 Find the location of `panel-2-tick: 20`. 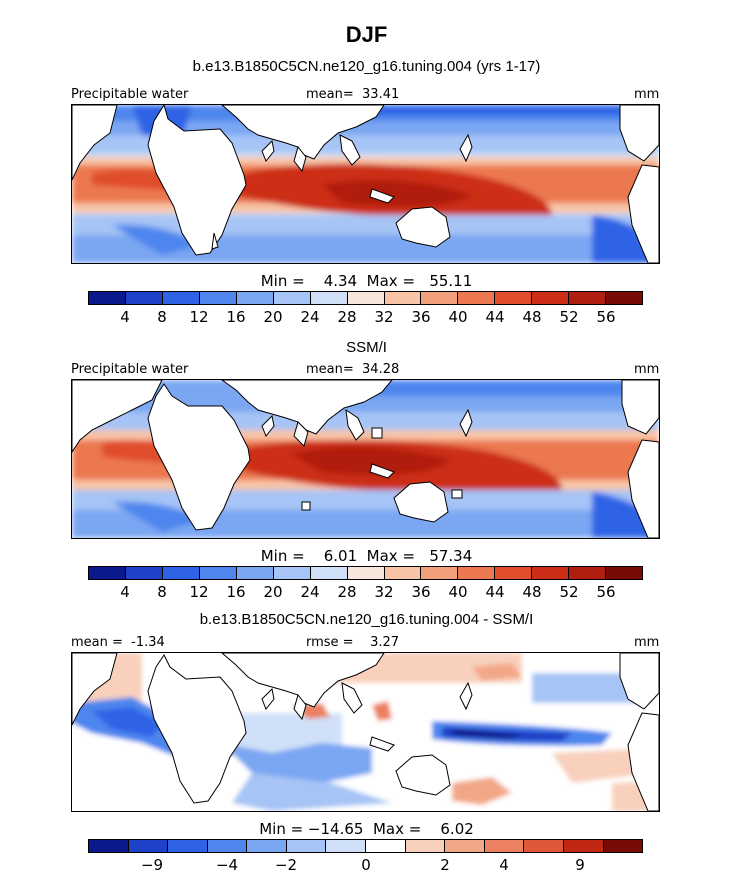

panel-2-tick: 20 is located at coordinates (273, 592).